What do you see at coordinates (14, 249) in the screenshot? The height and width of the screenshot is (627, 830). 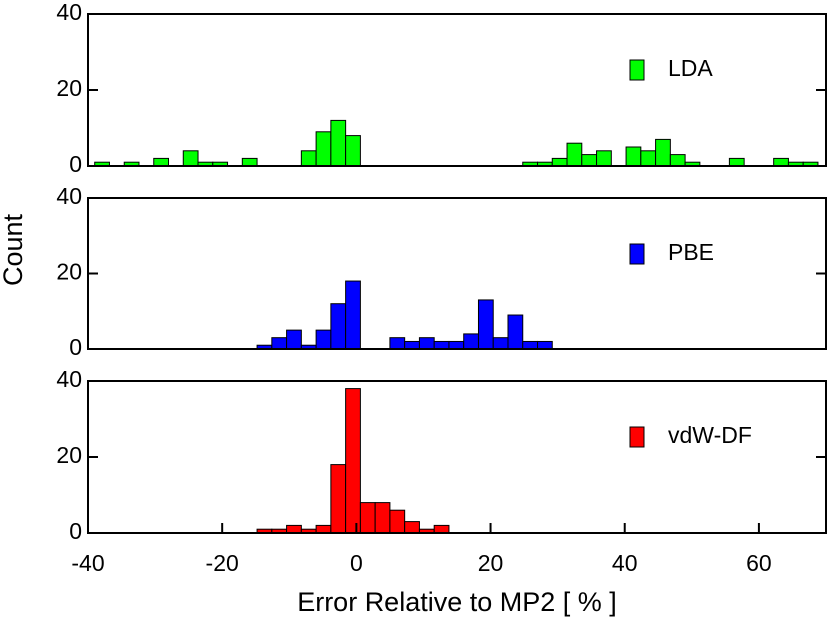 I see `y-axis-label: Count` at bounding box center [14, 249].